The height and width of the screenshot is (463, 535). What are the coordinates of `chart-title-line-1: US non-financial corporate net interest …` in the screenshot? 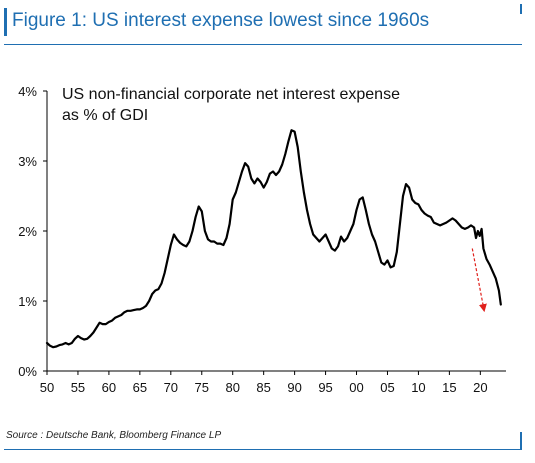 It's located at (231, 94).